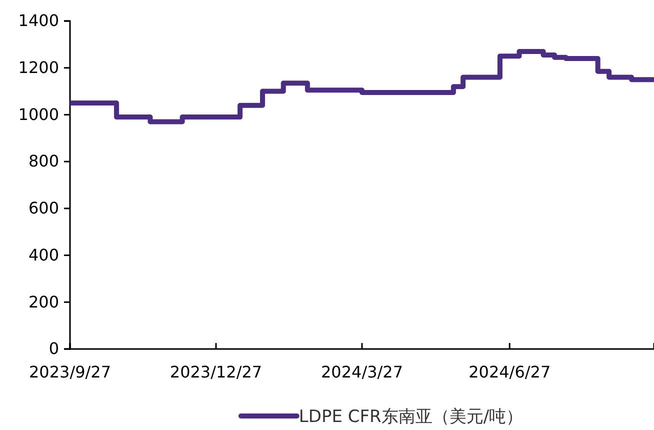 Image resolution: width=654 pixels, height=430 pixels. I want to click on y-tick-label: 200, so click(43, 302).